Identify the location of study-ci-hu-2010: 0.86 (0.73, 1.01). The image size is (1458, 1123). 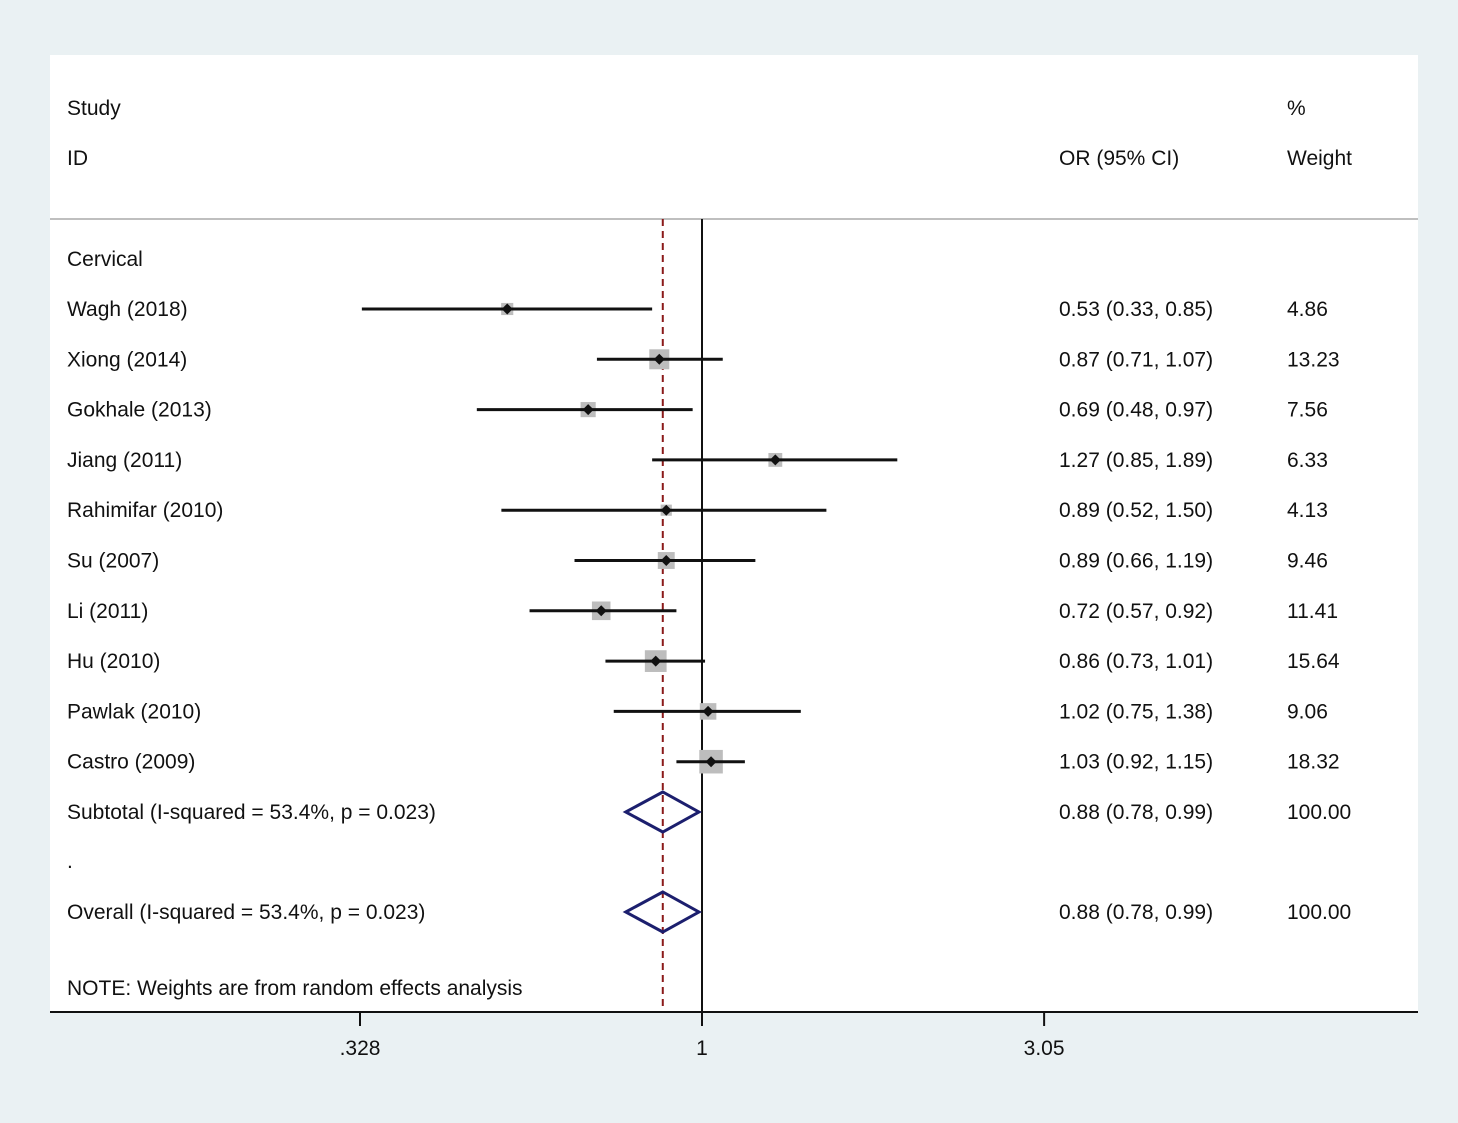
(1136, 661).